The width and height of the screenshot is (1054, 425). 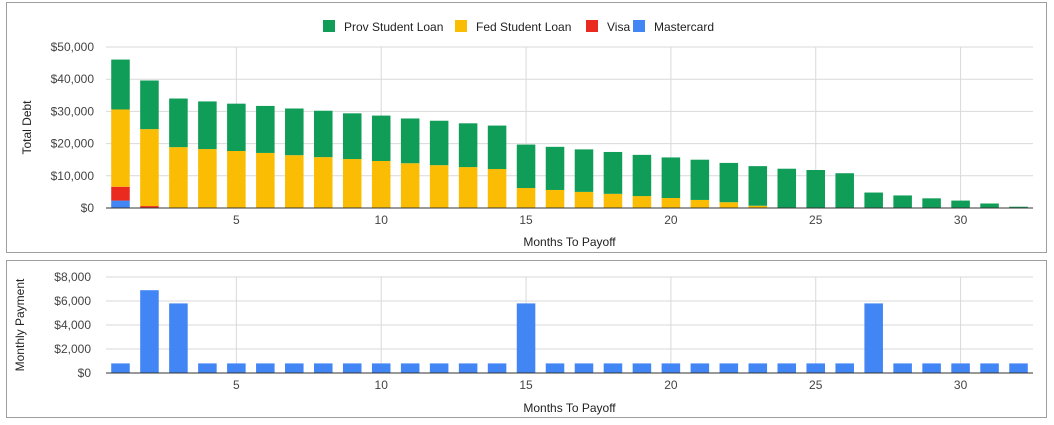 What do you see at coordinates (618, 27) in the screenshot?
I see `legend-label: Visa` at bounding box center [618, 27].